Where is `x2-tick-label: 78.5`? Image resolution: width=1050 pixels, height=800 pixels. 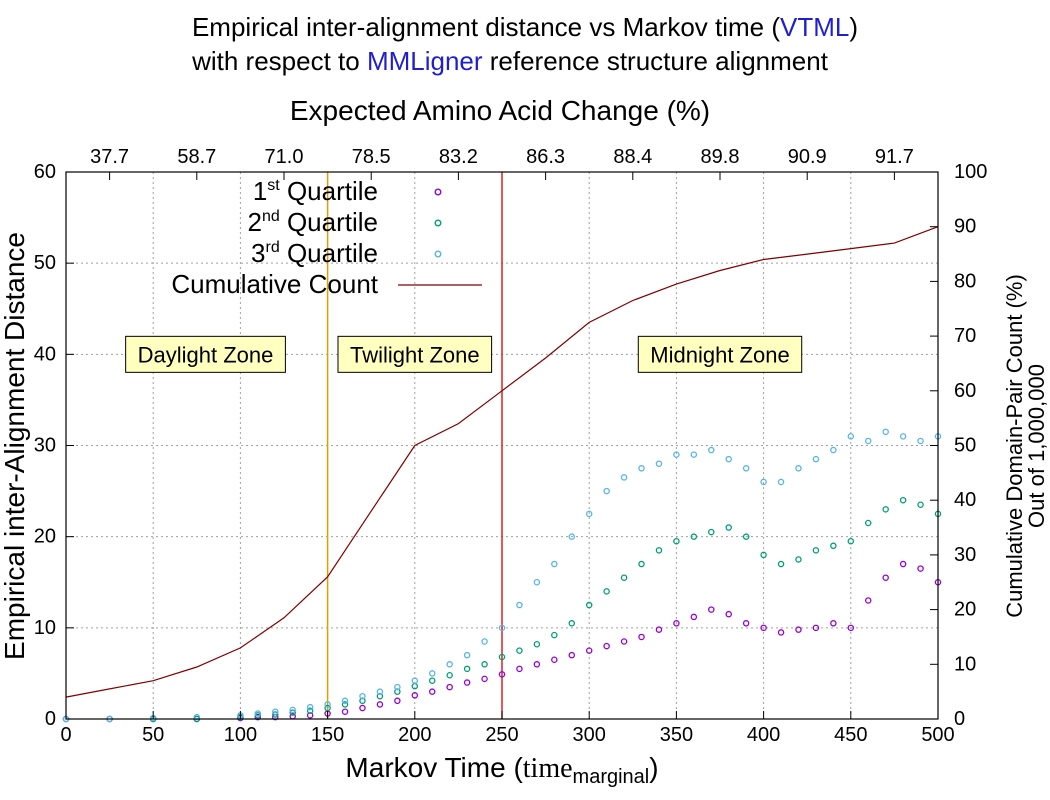 x2-tick-label: 78.5 is located at coordinates (371, 157).